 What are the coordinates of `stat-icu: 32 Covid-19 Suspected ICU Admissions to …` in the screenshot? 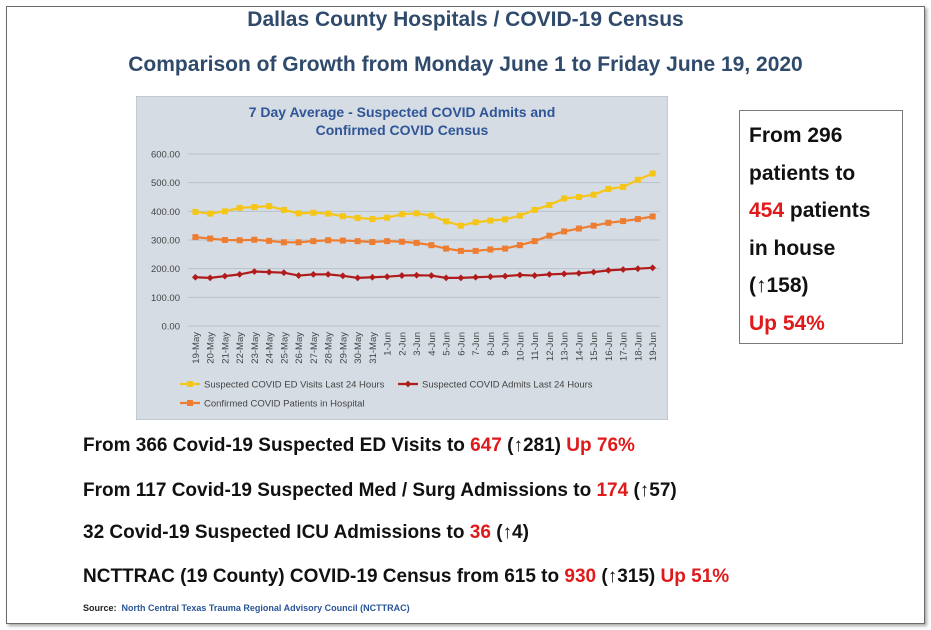 It's located at (306, 533).